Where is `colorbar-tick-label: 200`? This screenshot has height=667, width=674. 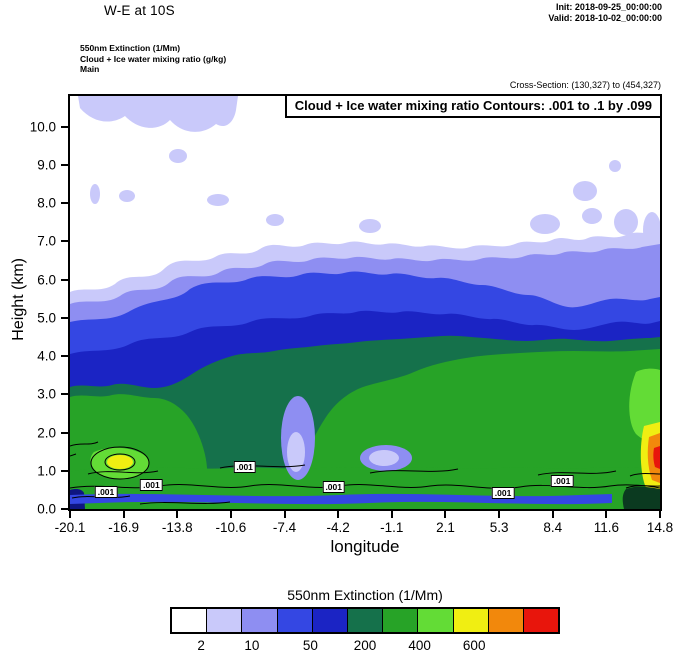 colorbar-tick-label: 200 is located at coordinates (365, 645).